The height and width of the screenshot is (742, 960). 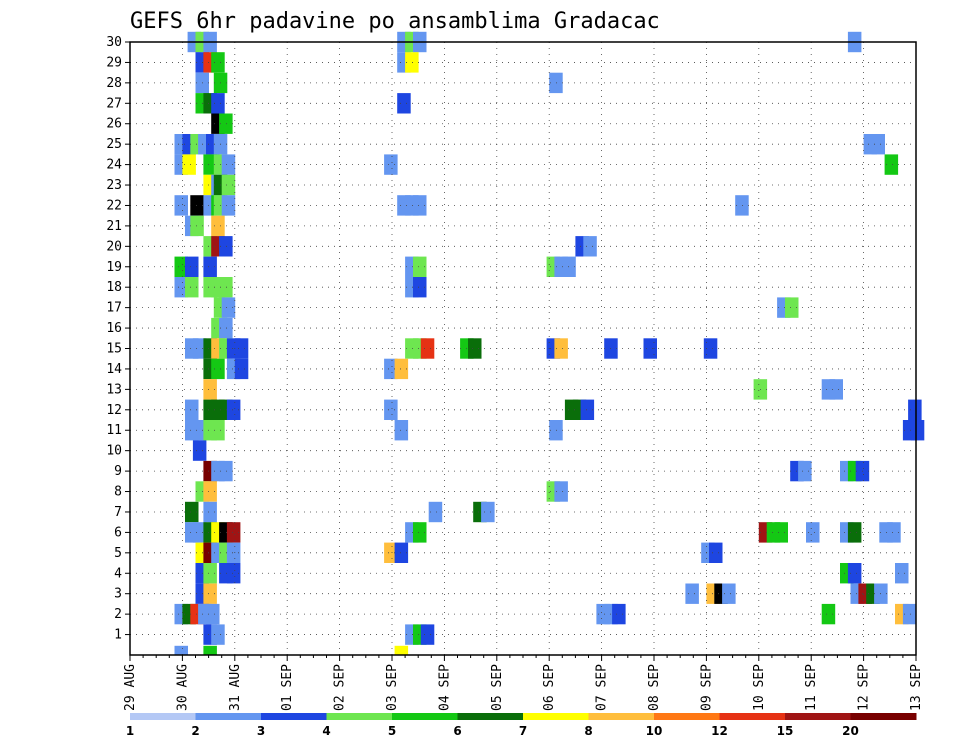 What do you see at coordinates (457, 731) in the screenshot?
I see `colorbar-label: 6` at bounding box center [457, 731].